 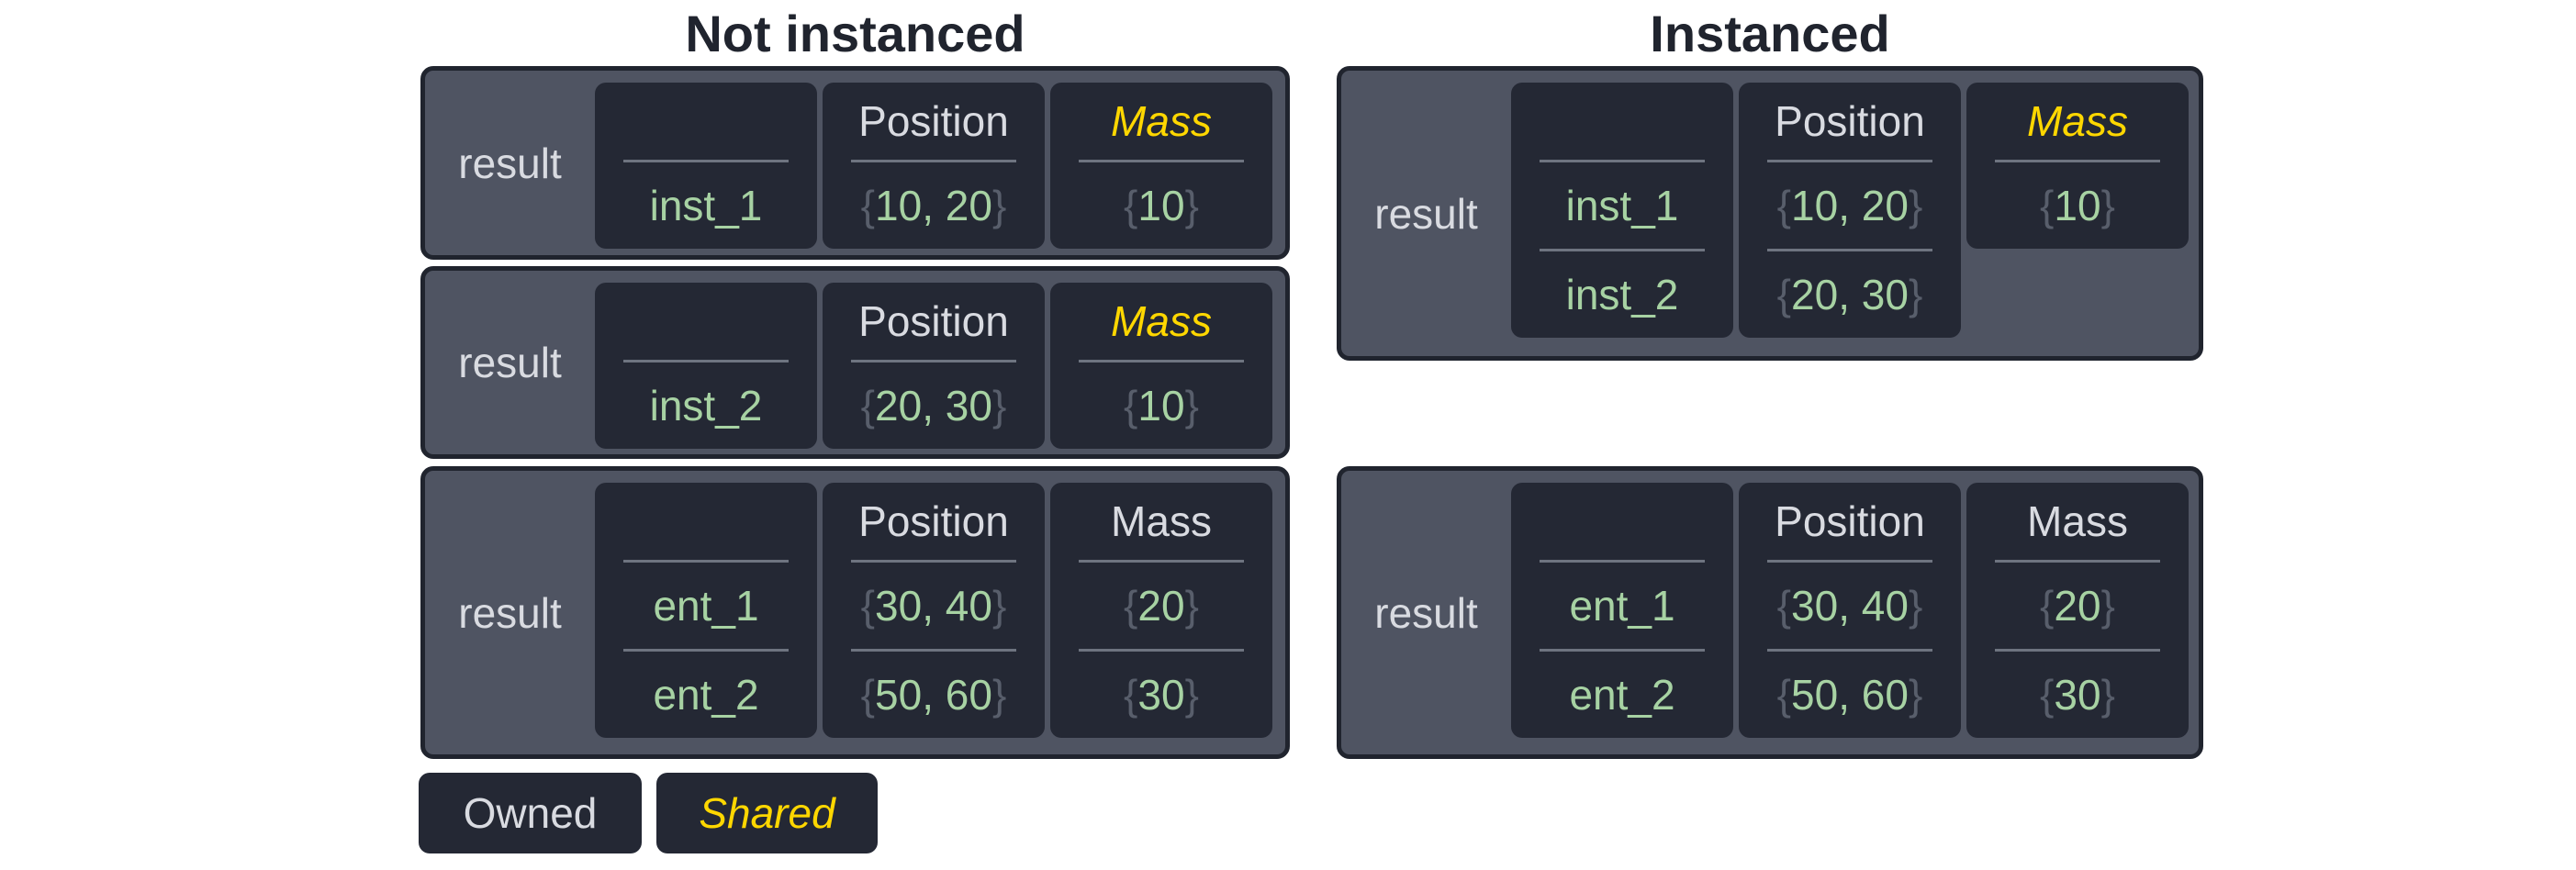 I want to click on entity-column: inst_1, so click(x=706, y=166).